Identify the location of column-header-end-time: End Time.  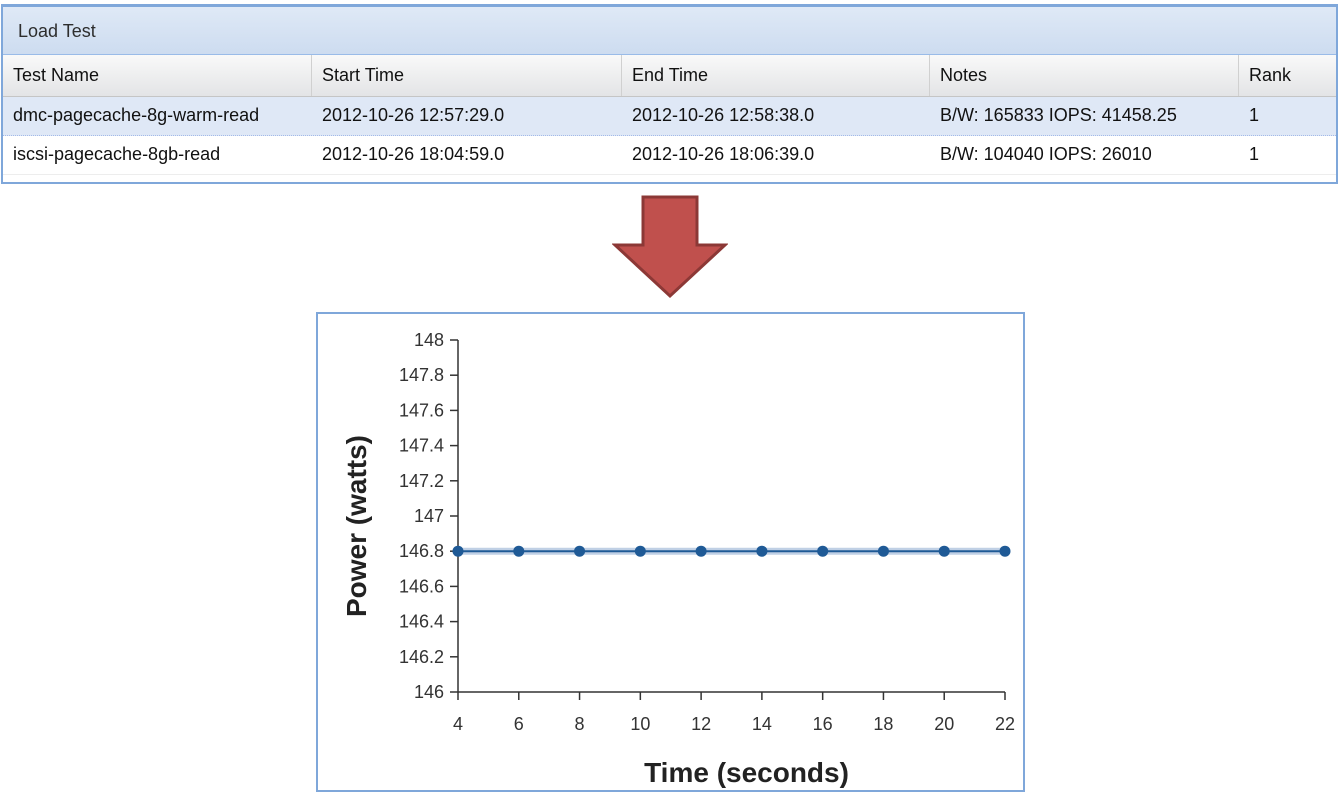
(776, 75).